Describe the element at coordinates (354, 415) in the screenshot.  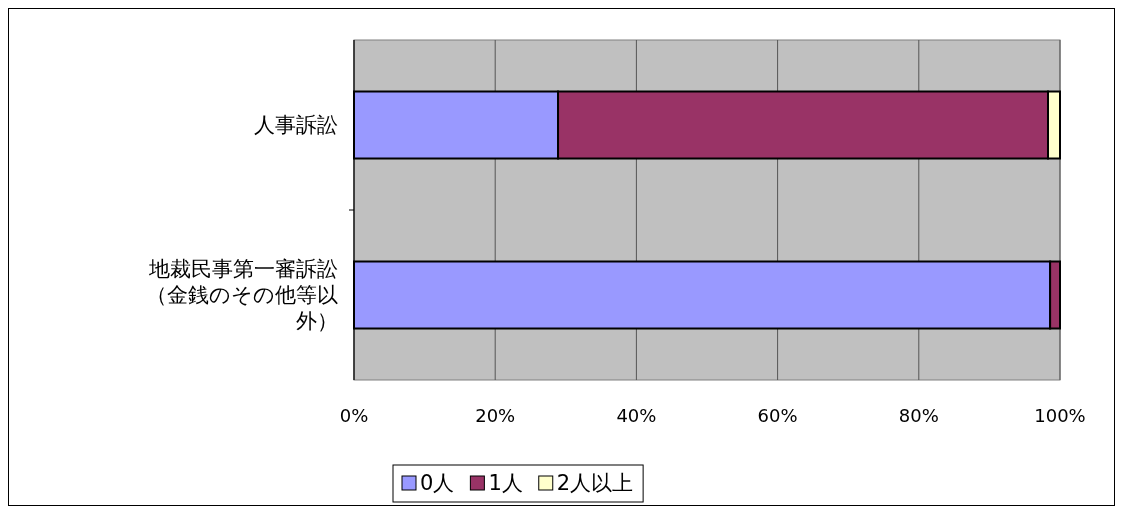
I see `x-tick-label: 0%` at that location.